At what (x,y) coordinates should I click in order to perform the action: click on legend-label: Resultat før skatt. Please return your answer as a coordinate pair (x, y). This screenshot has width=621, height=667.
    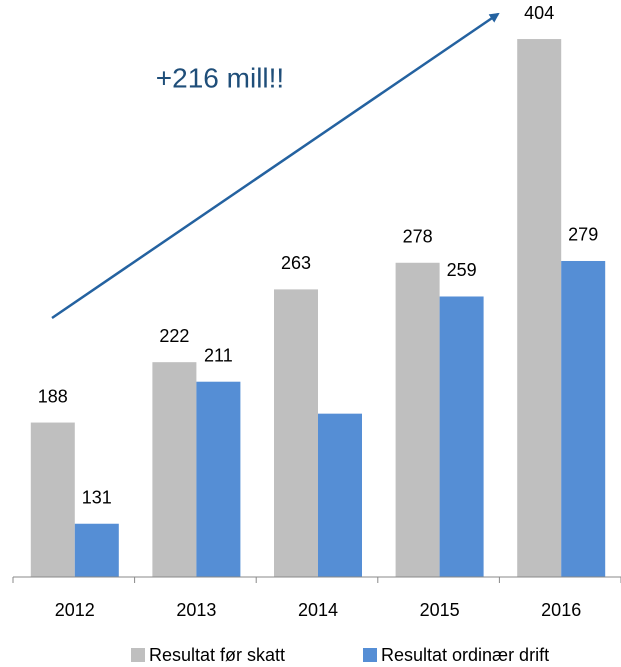
    Looking at the image, I should click on (217, 655).